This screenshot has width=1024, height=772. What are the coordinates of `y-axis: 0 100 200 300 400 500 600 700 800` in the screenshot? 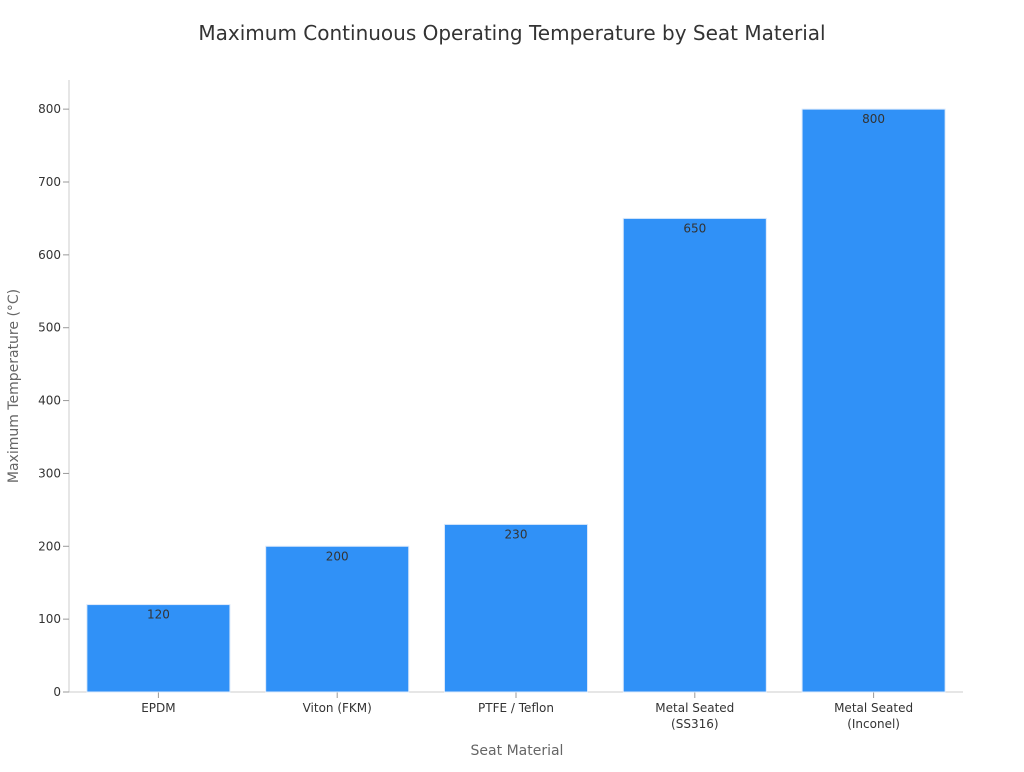 It's located at (54, 389).